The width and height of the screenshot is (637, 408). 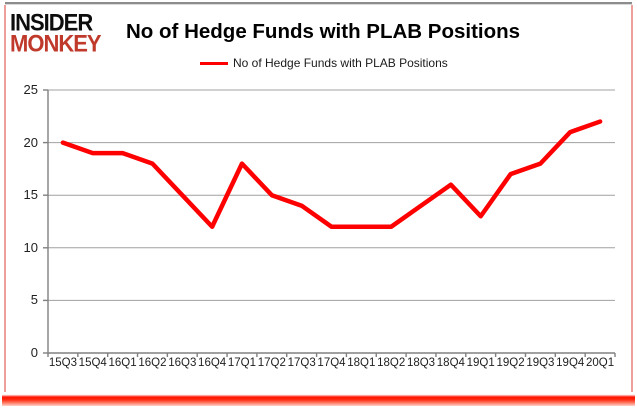 What do you see at coordinates (92, 363) in the screenshot?
I see `x-tick-label: 15Q4` at bounding box center [92, 363].